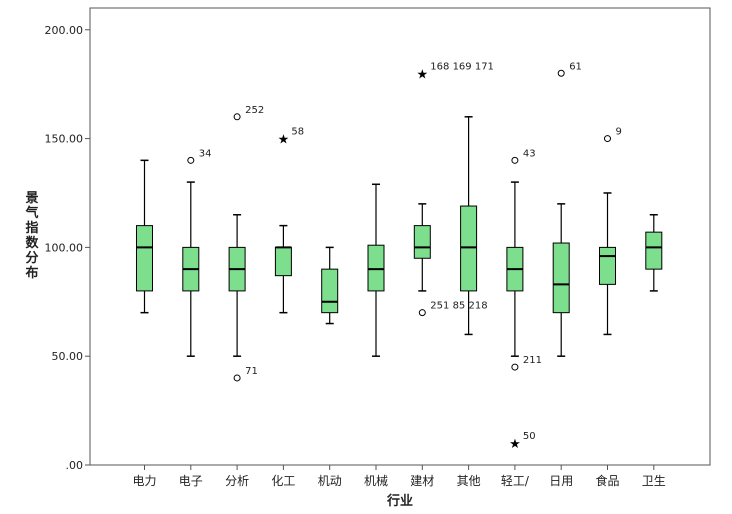 Image resolution: width=732 pixels, height=514 pixels. I want to click on y-tick-label: 100.00, so click(64, 247).